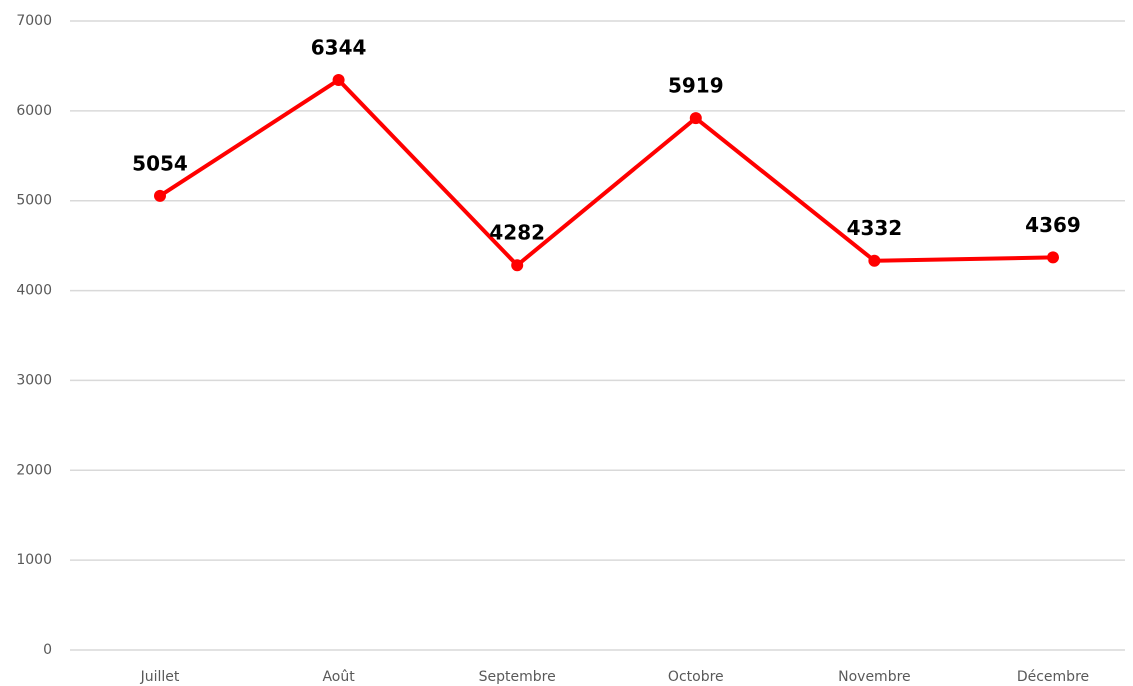 Image resolution: width=1133 pixels, height=686 pixels. Describe the element at coordinates (517, 233) in the screenshot. I see `data-label: 4282` at that location.